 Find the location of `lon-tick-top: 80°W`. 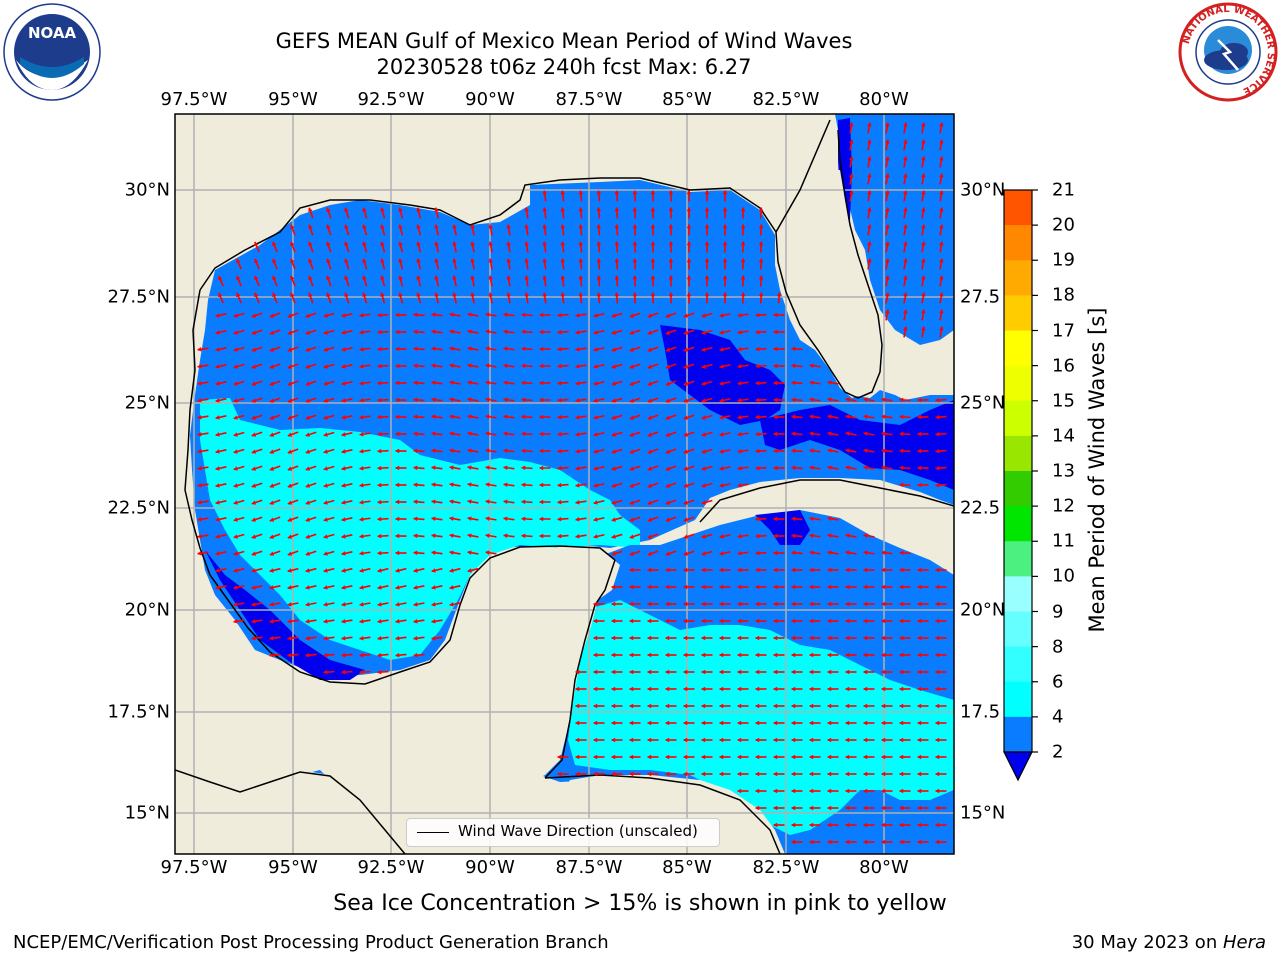

lon-tick-top: 80°W is located at coordinates (884, 99).